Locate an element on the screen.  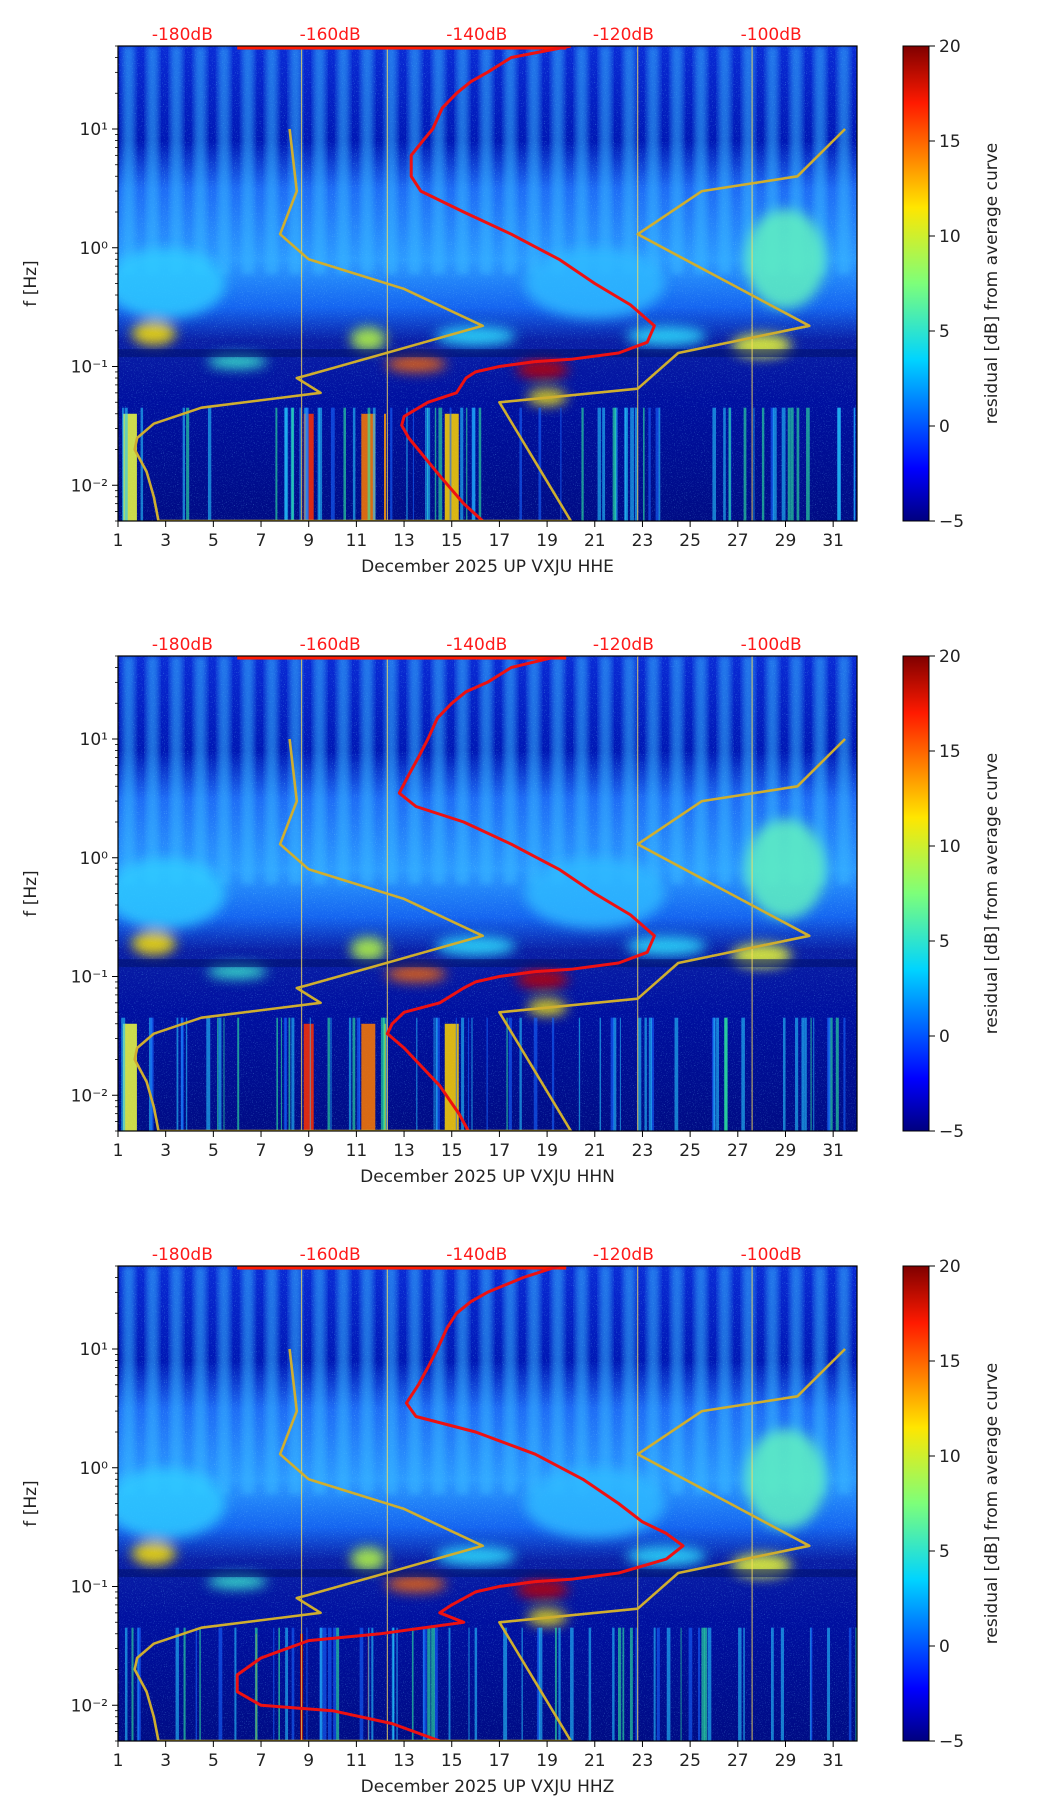
x-tick-label: 25 is located at coordinates (690, 1761).